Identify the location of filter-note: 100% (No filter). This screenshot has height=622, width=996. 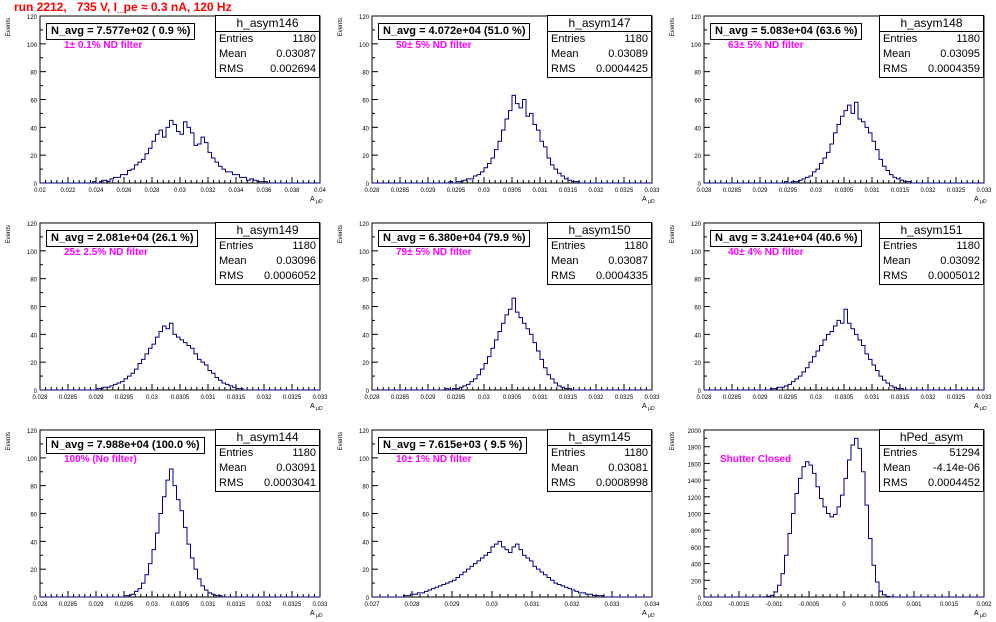
(100, 459).